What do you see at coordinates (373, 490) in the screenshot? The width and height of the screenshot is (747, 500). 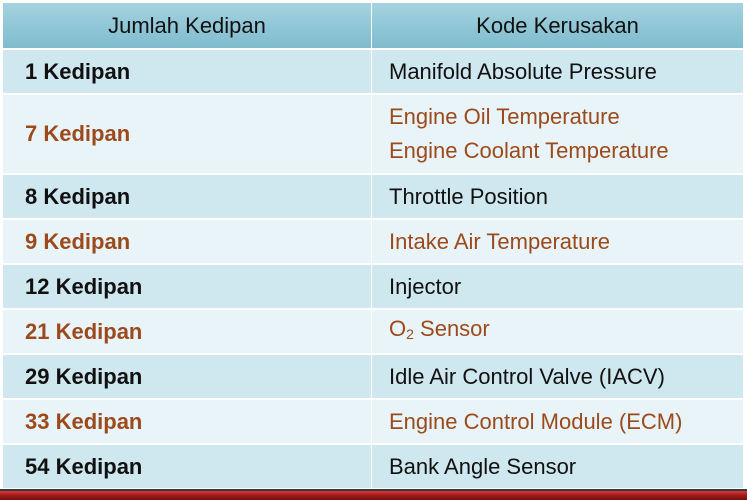 I see `slide-bottom-rule-edge` at bounding box center [373, 490].